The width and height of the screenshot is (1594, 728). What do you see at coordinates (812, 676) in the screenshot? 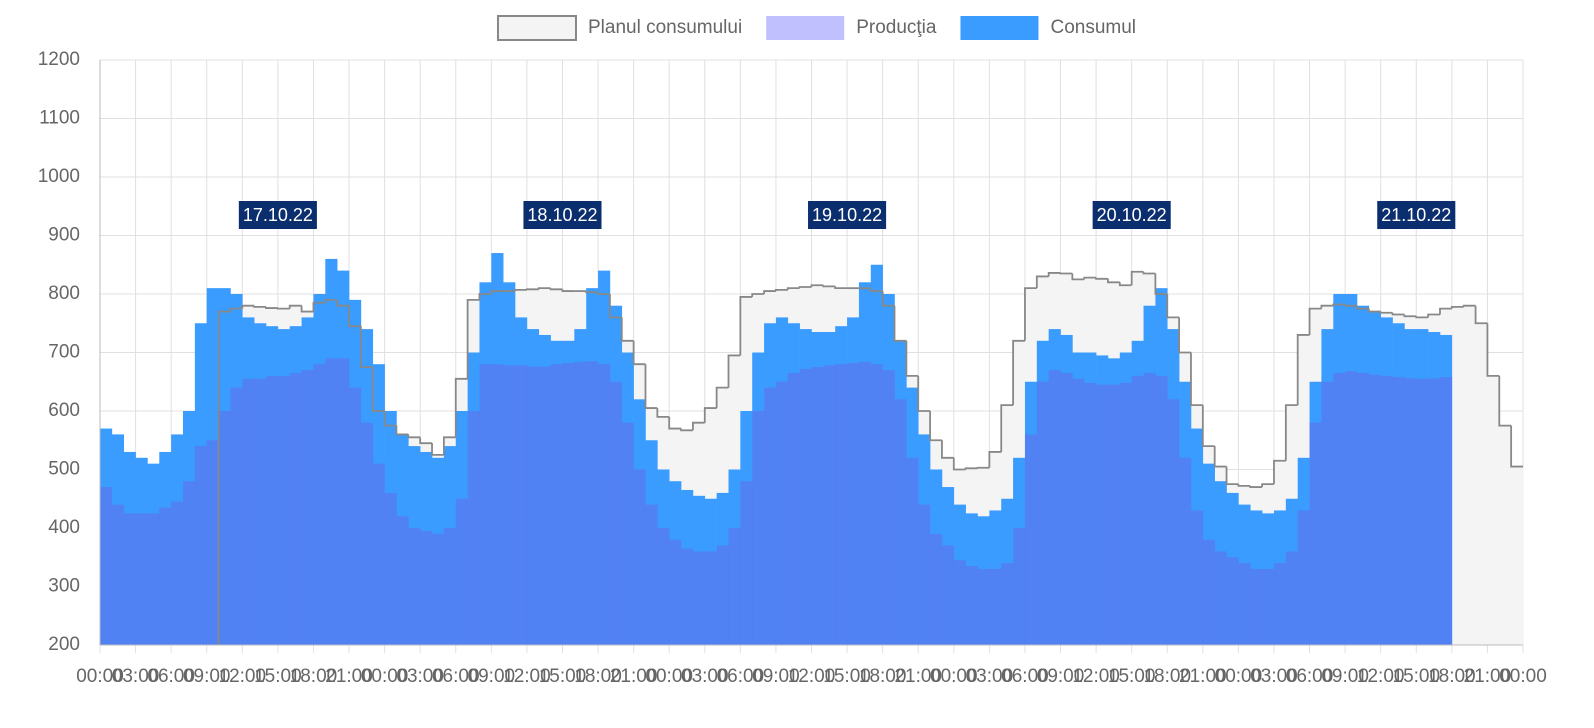
I see `x-tick-label: 12:00` at bounding box center [812, 676].